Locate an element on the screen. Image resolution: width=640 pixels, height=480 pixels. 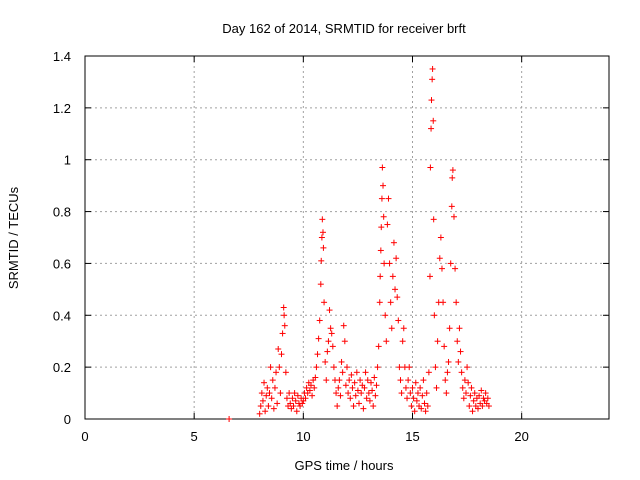
y-tick-label: 1 is located at coordinates (67, 160).